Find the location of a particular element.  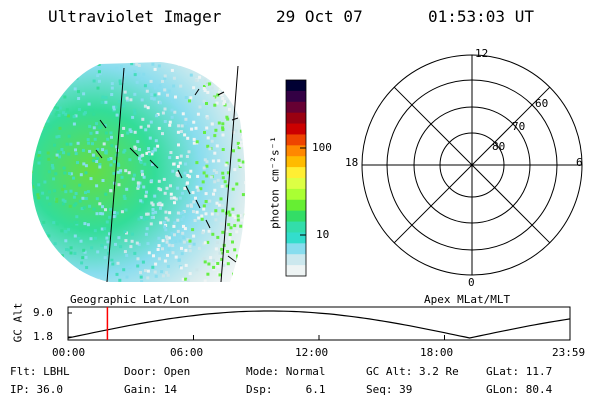

timeline-left-title: Geographic Lat/Lon is located at coordinates (130, 299).